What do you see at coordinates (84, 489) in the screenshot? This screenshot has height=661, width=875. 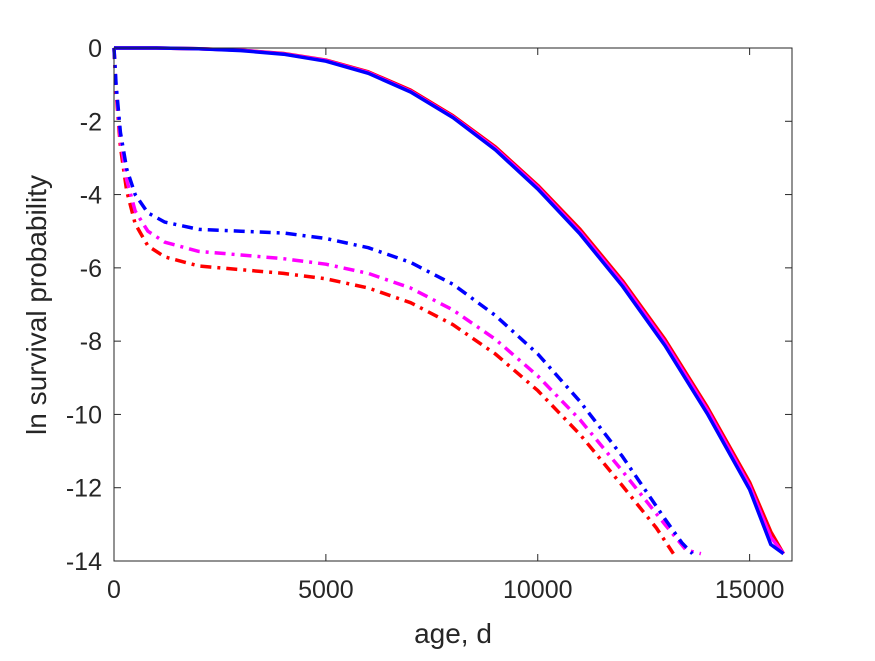 I see `y-tick-label: -12` at bounding box center [84, 489].